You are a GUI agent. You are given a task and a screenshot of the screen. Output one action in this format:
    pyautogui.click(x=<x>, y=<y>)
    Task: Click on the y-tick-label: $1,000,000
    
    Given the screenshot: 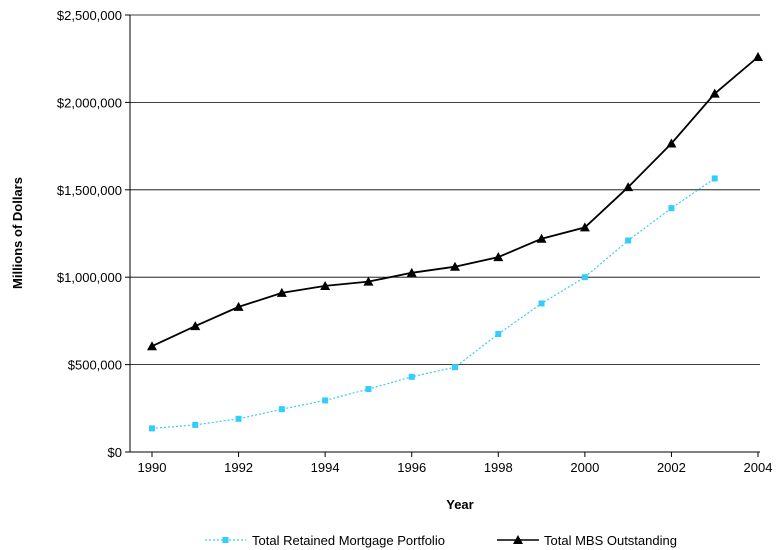 What is the action you would take?
    pyautogui.click(x=89, y=277)
    